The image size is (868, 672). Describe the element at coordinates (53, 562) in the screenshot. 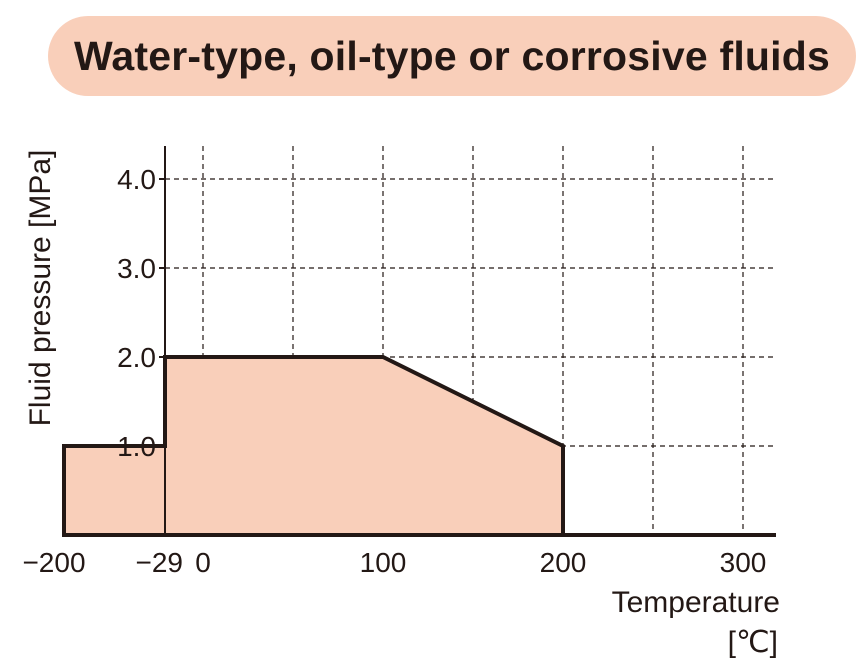

I see `x-tick-label: −200` at that location.